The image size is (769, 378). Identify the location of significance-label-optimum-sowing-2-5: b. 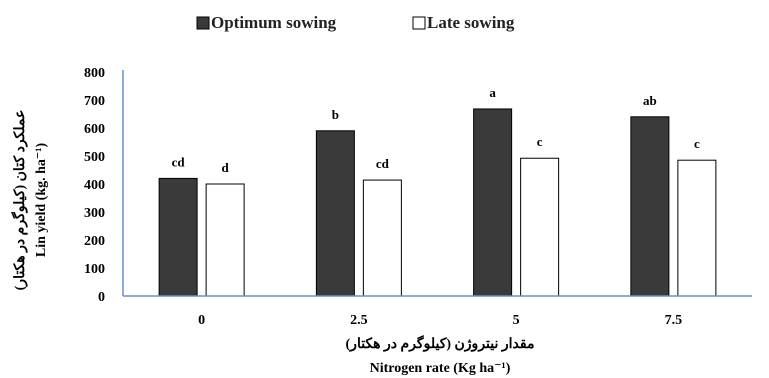
(335, 114).